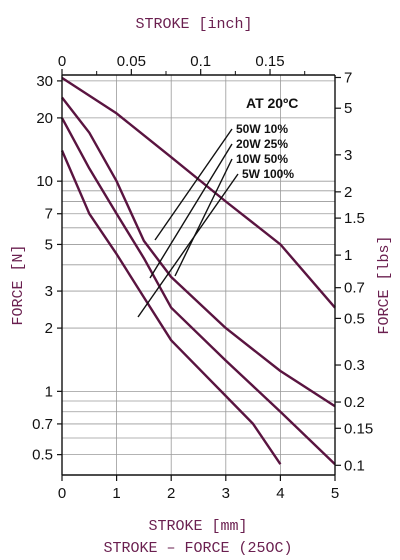 This screenshot has width=400, height=560. I want to click on x-tick-label: 0, so click(62, 493).